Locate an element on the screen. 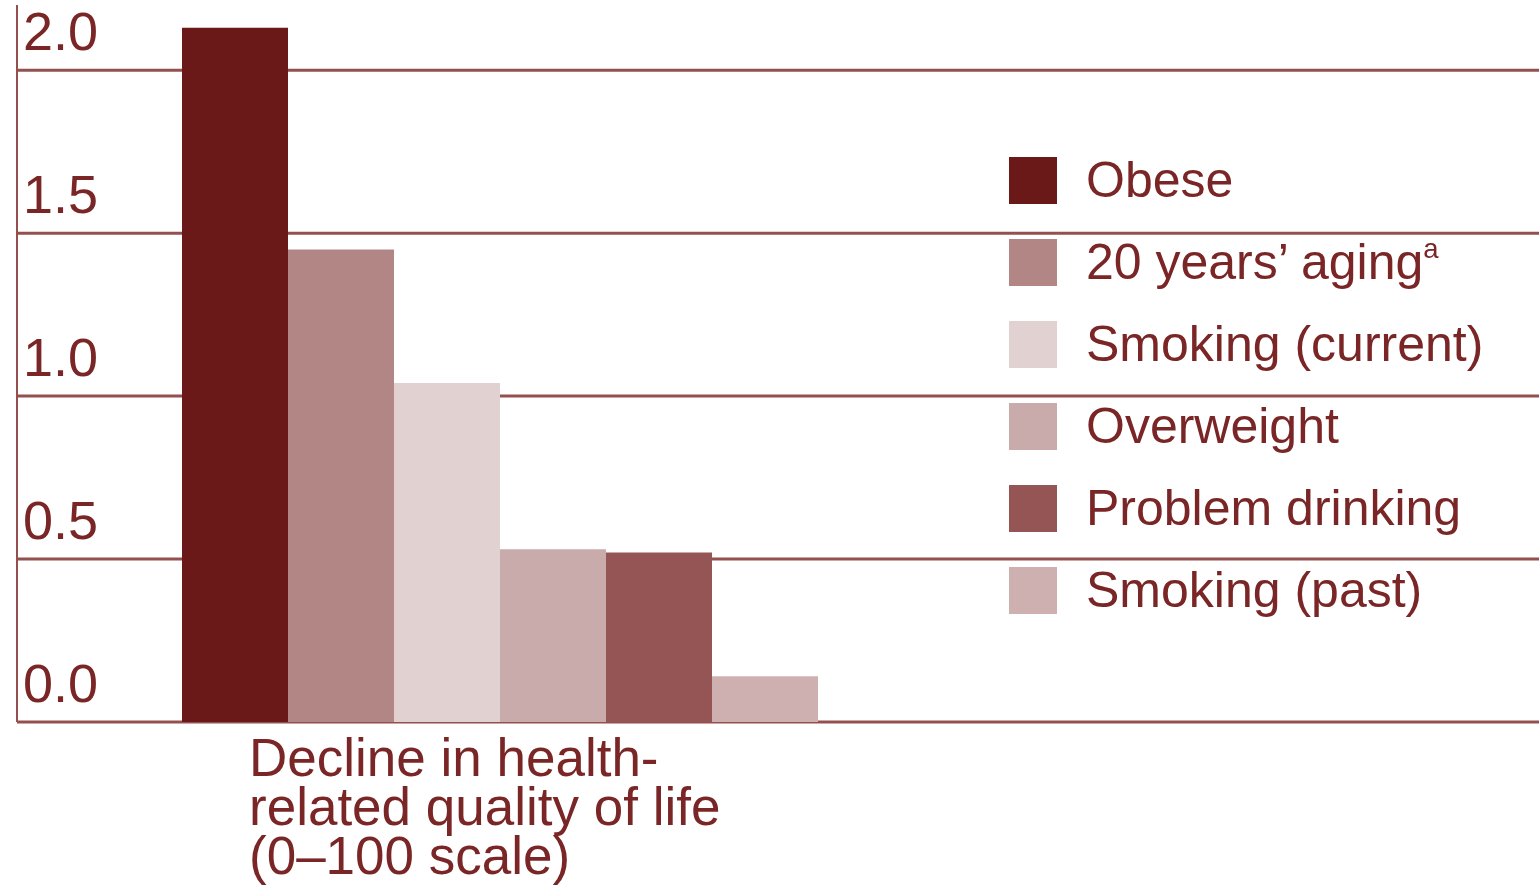 The height and width of the screenshot is (888, 1539). y-tick-label: 0.0 is located at coordinates (61, 683).